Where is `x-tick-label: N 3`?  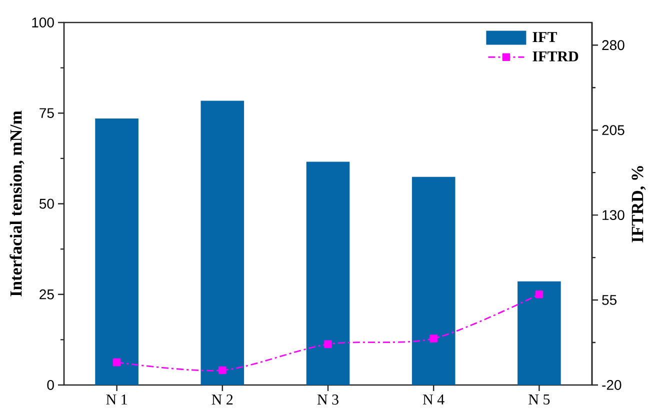 x-tick-label: N 3 is located at coordinates (327, 399).